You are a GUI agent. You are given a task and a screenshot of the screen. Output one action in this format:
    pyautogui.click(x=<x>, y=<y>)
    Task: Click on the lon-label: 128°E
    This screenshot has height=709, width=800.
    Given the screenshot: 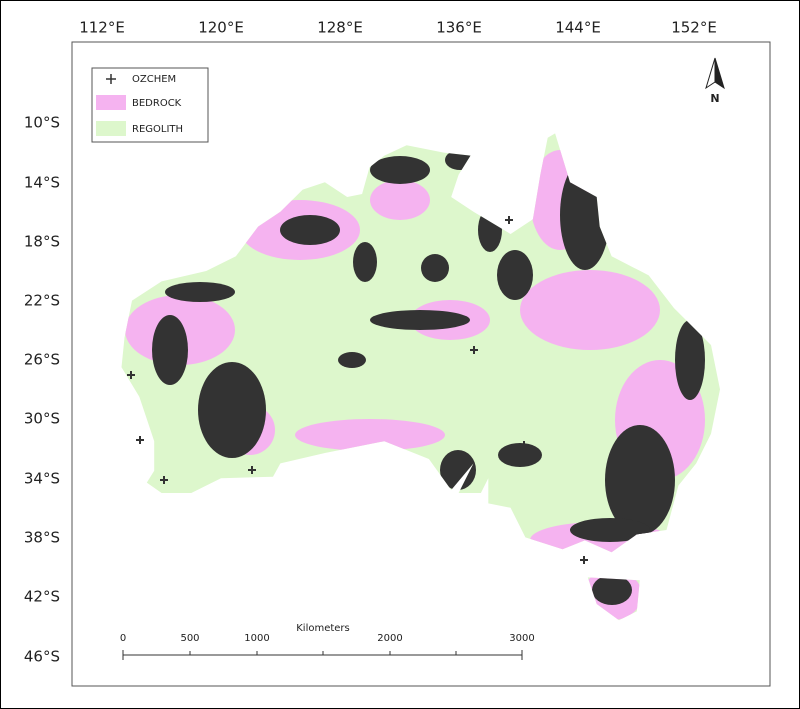 What is the action you would take?
    pyautogui.click(x=340, y=28)
    